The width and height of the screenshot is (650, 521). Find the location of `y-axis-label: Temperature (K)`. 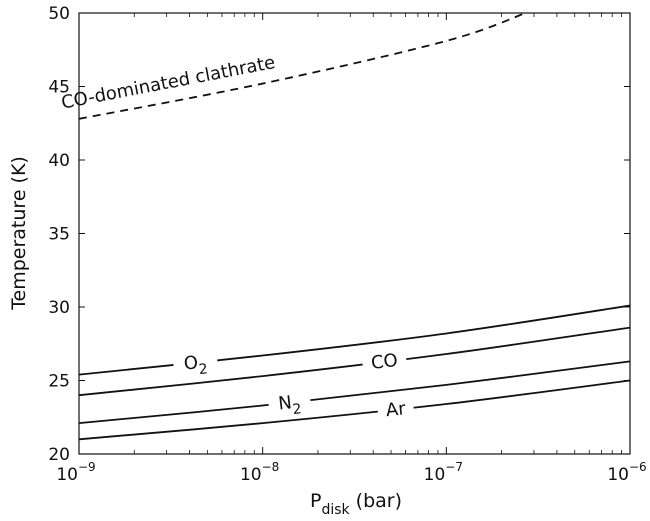

y-axis-label: Temperature (K) is located at coordinates (19, 233).